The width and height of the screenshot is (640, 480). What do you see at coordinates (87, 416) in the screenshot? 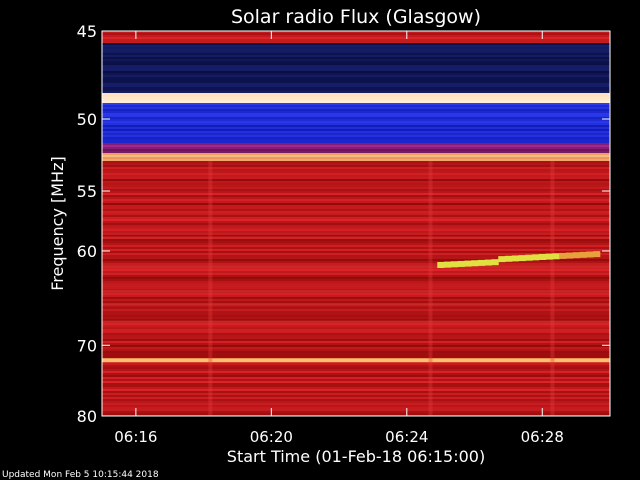
I see `y-tick-label: 80` at bounding box center [87, 416].